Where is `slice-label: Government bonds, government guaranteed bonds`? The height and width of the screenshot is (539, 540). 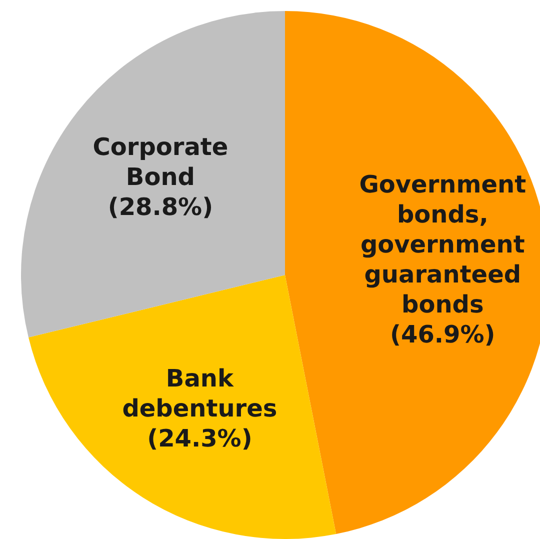
slice-label: Government bonds, government guaranteed bonds is located at coordinates (442, 244).